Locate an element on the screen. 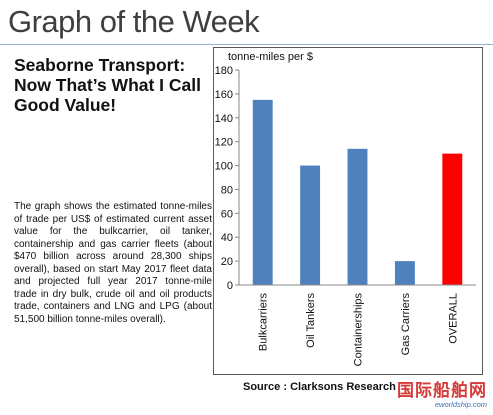 The image size is (493, 415). y-tick-label: 160 is located at coordinates (224, 95).